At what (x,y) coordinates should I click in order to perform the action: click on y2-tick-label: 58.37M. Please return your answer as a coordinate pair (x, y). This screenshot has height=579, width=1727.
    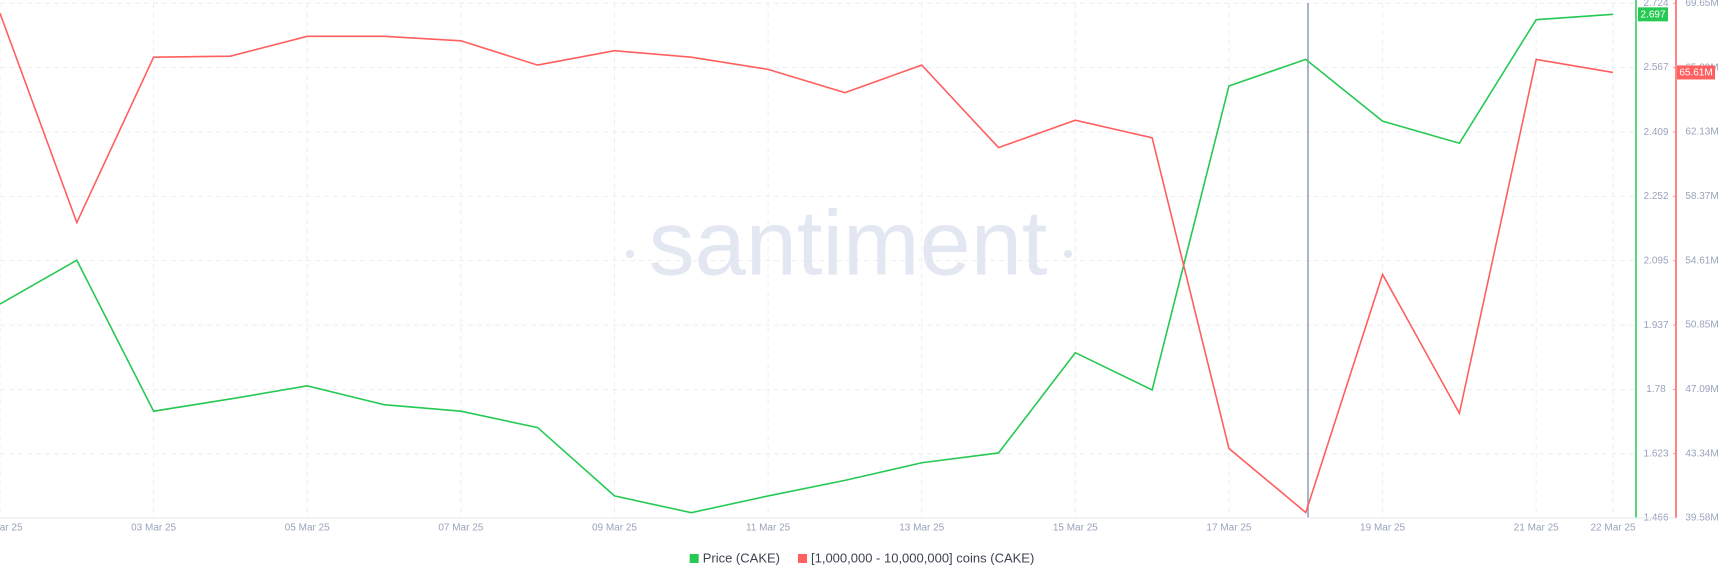
    Looking at the image, I should click on (1701, 196).